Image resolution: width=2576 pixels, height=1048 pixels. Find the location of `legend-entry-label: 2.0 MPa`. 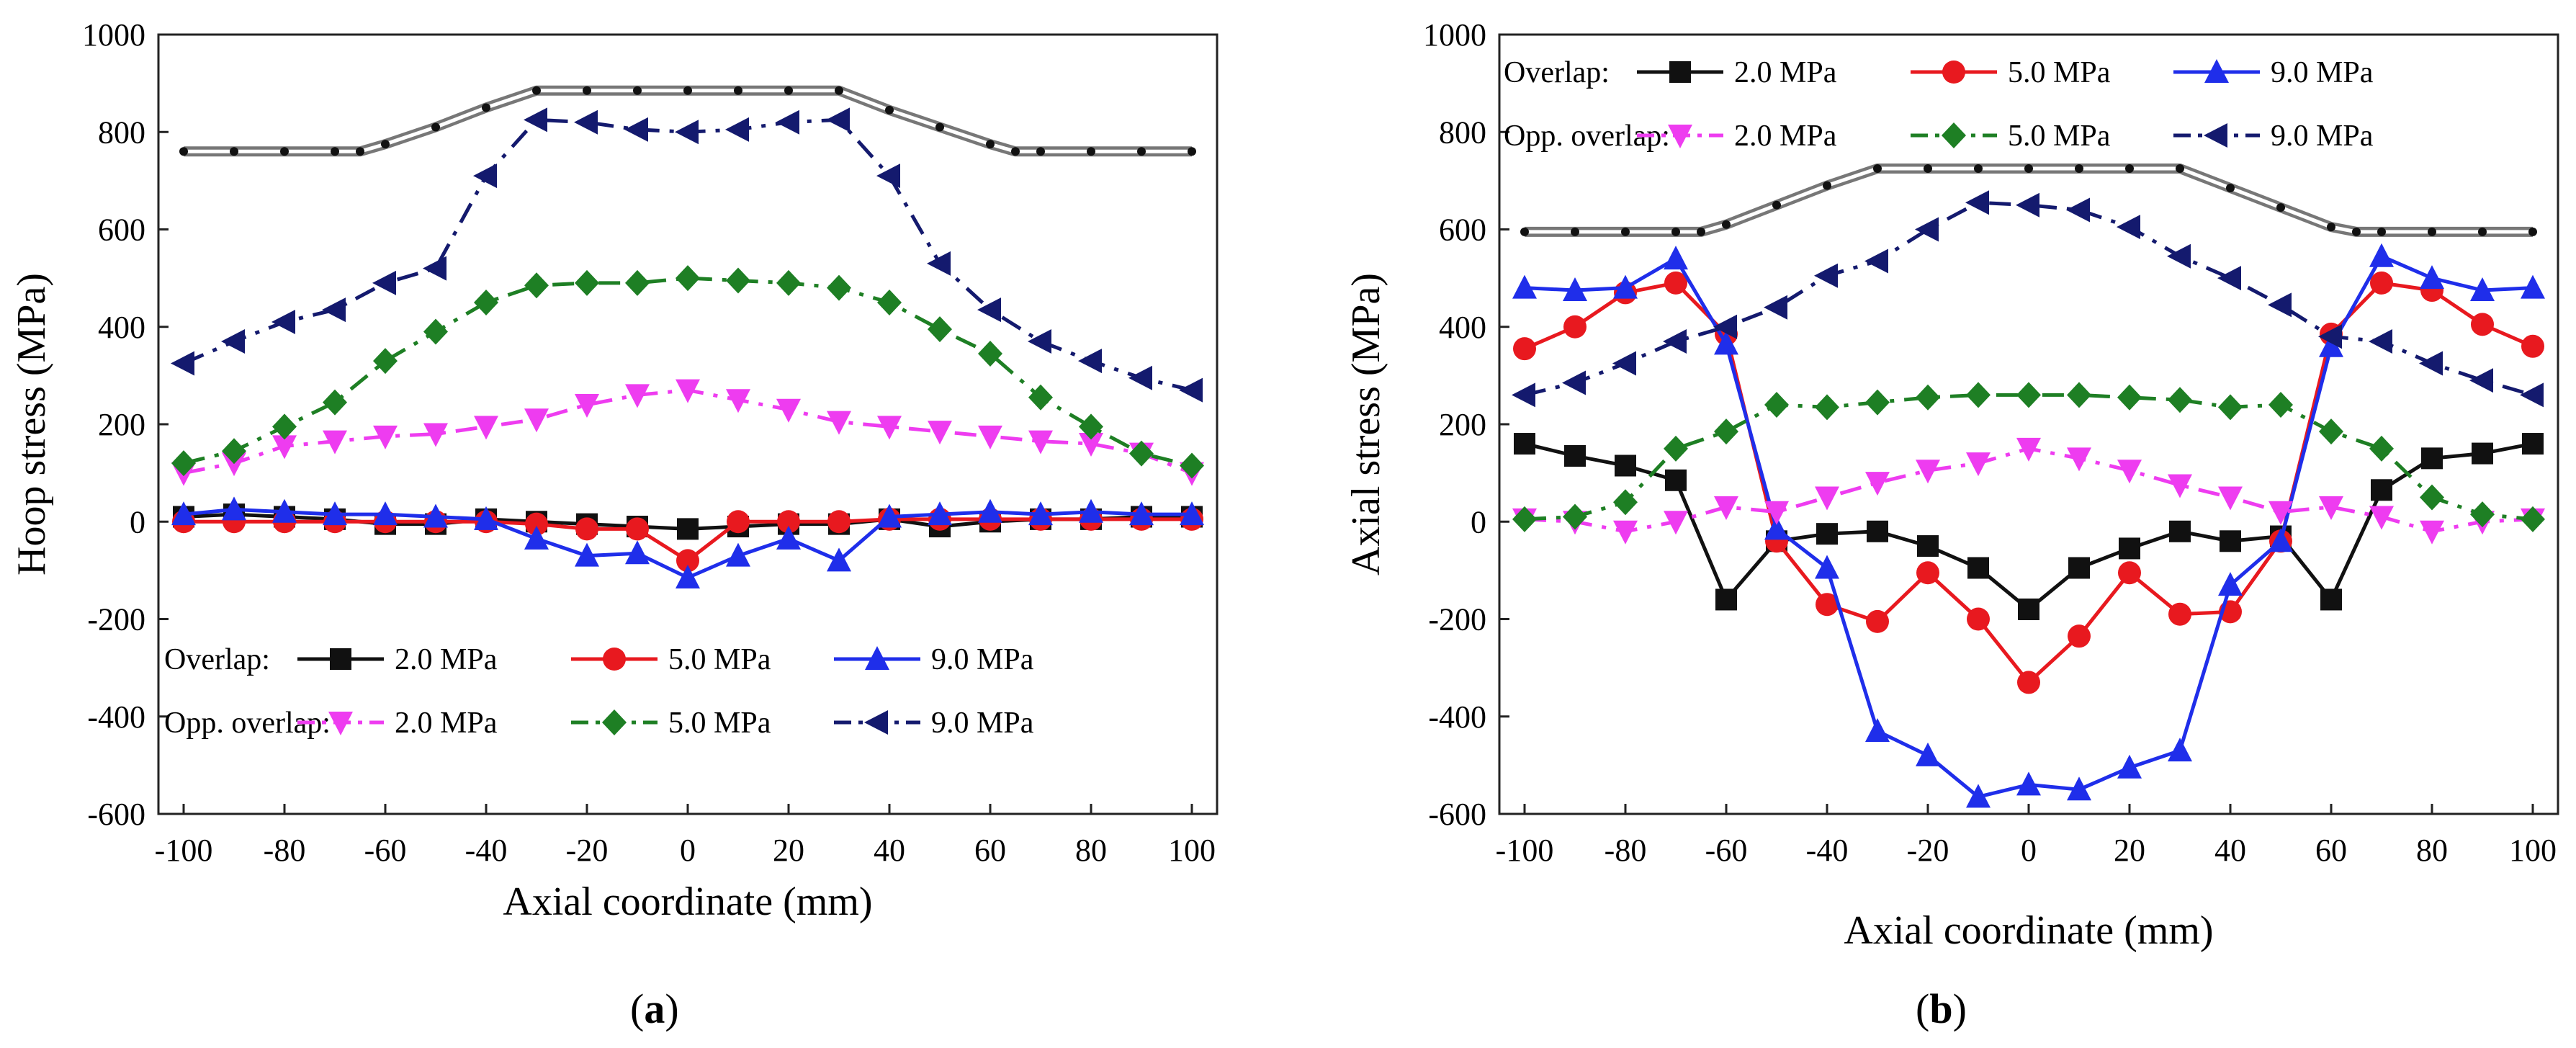

legend-entry-label: 2.0 MPa is located at coordinates (1785, 72).